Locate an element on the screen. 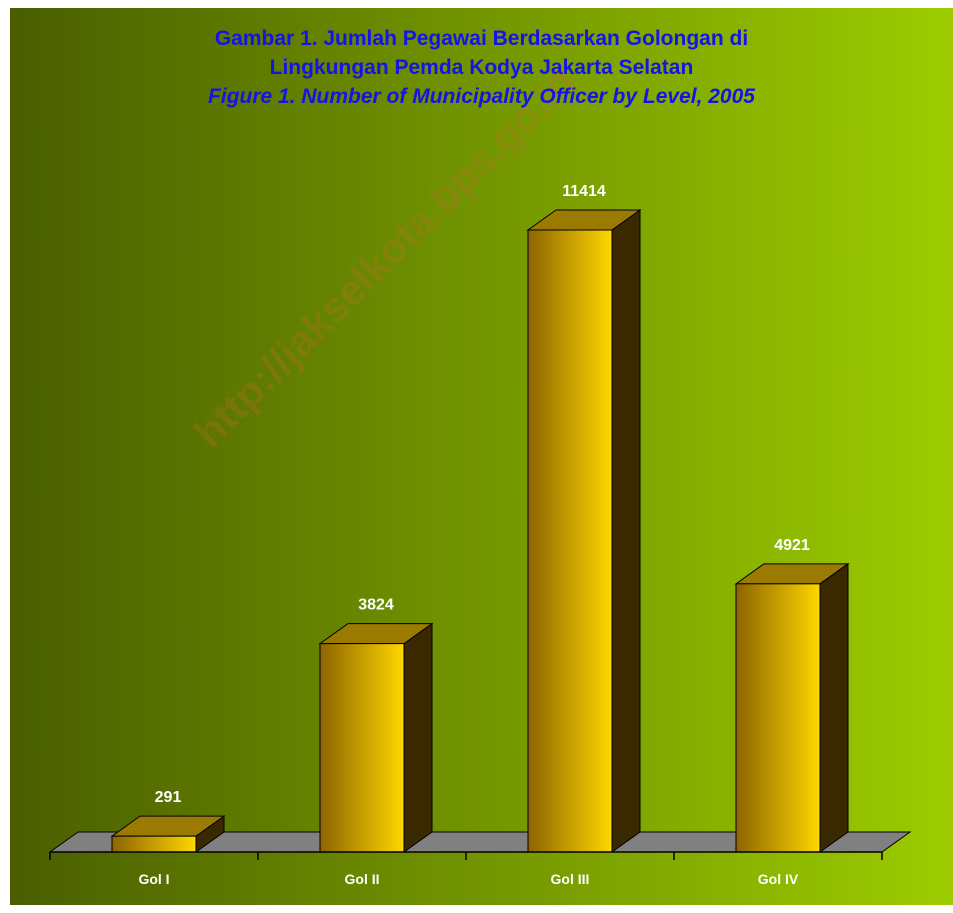 The height and width of the screenshot is (913, 953). x-tick-label: Gol III is located at coordinates (570, 879).